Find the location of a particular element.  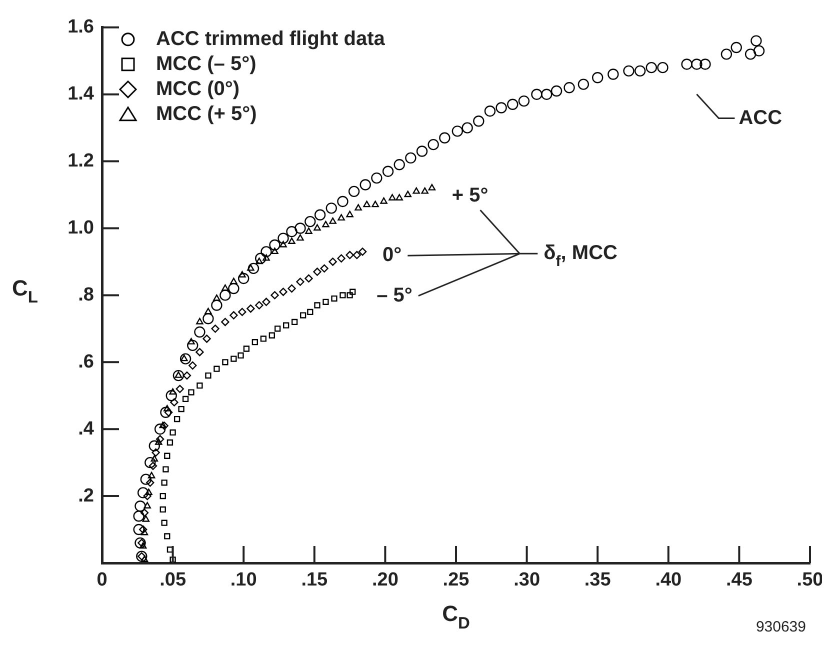

x-tick-label: .15 is located at coordinates (314, 580).